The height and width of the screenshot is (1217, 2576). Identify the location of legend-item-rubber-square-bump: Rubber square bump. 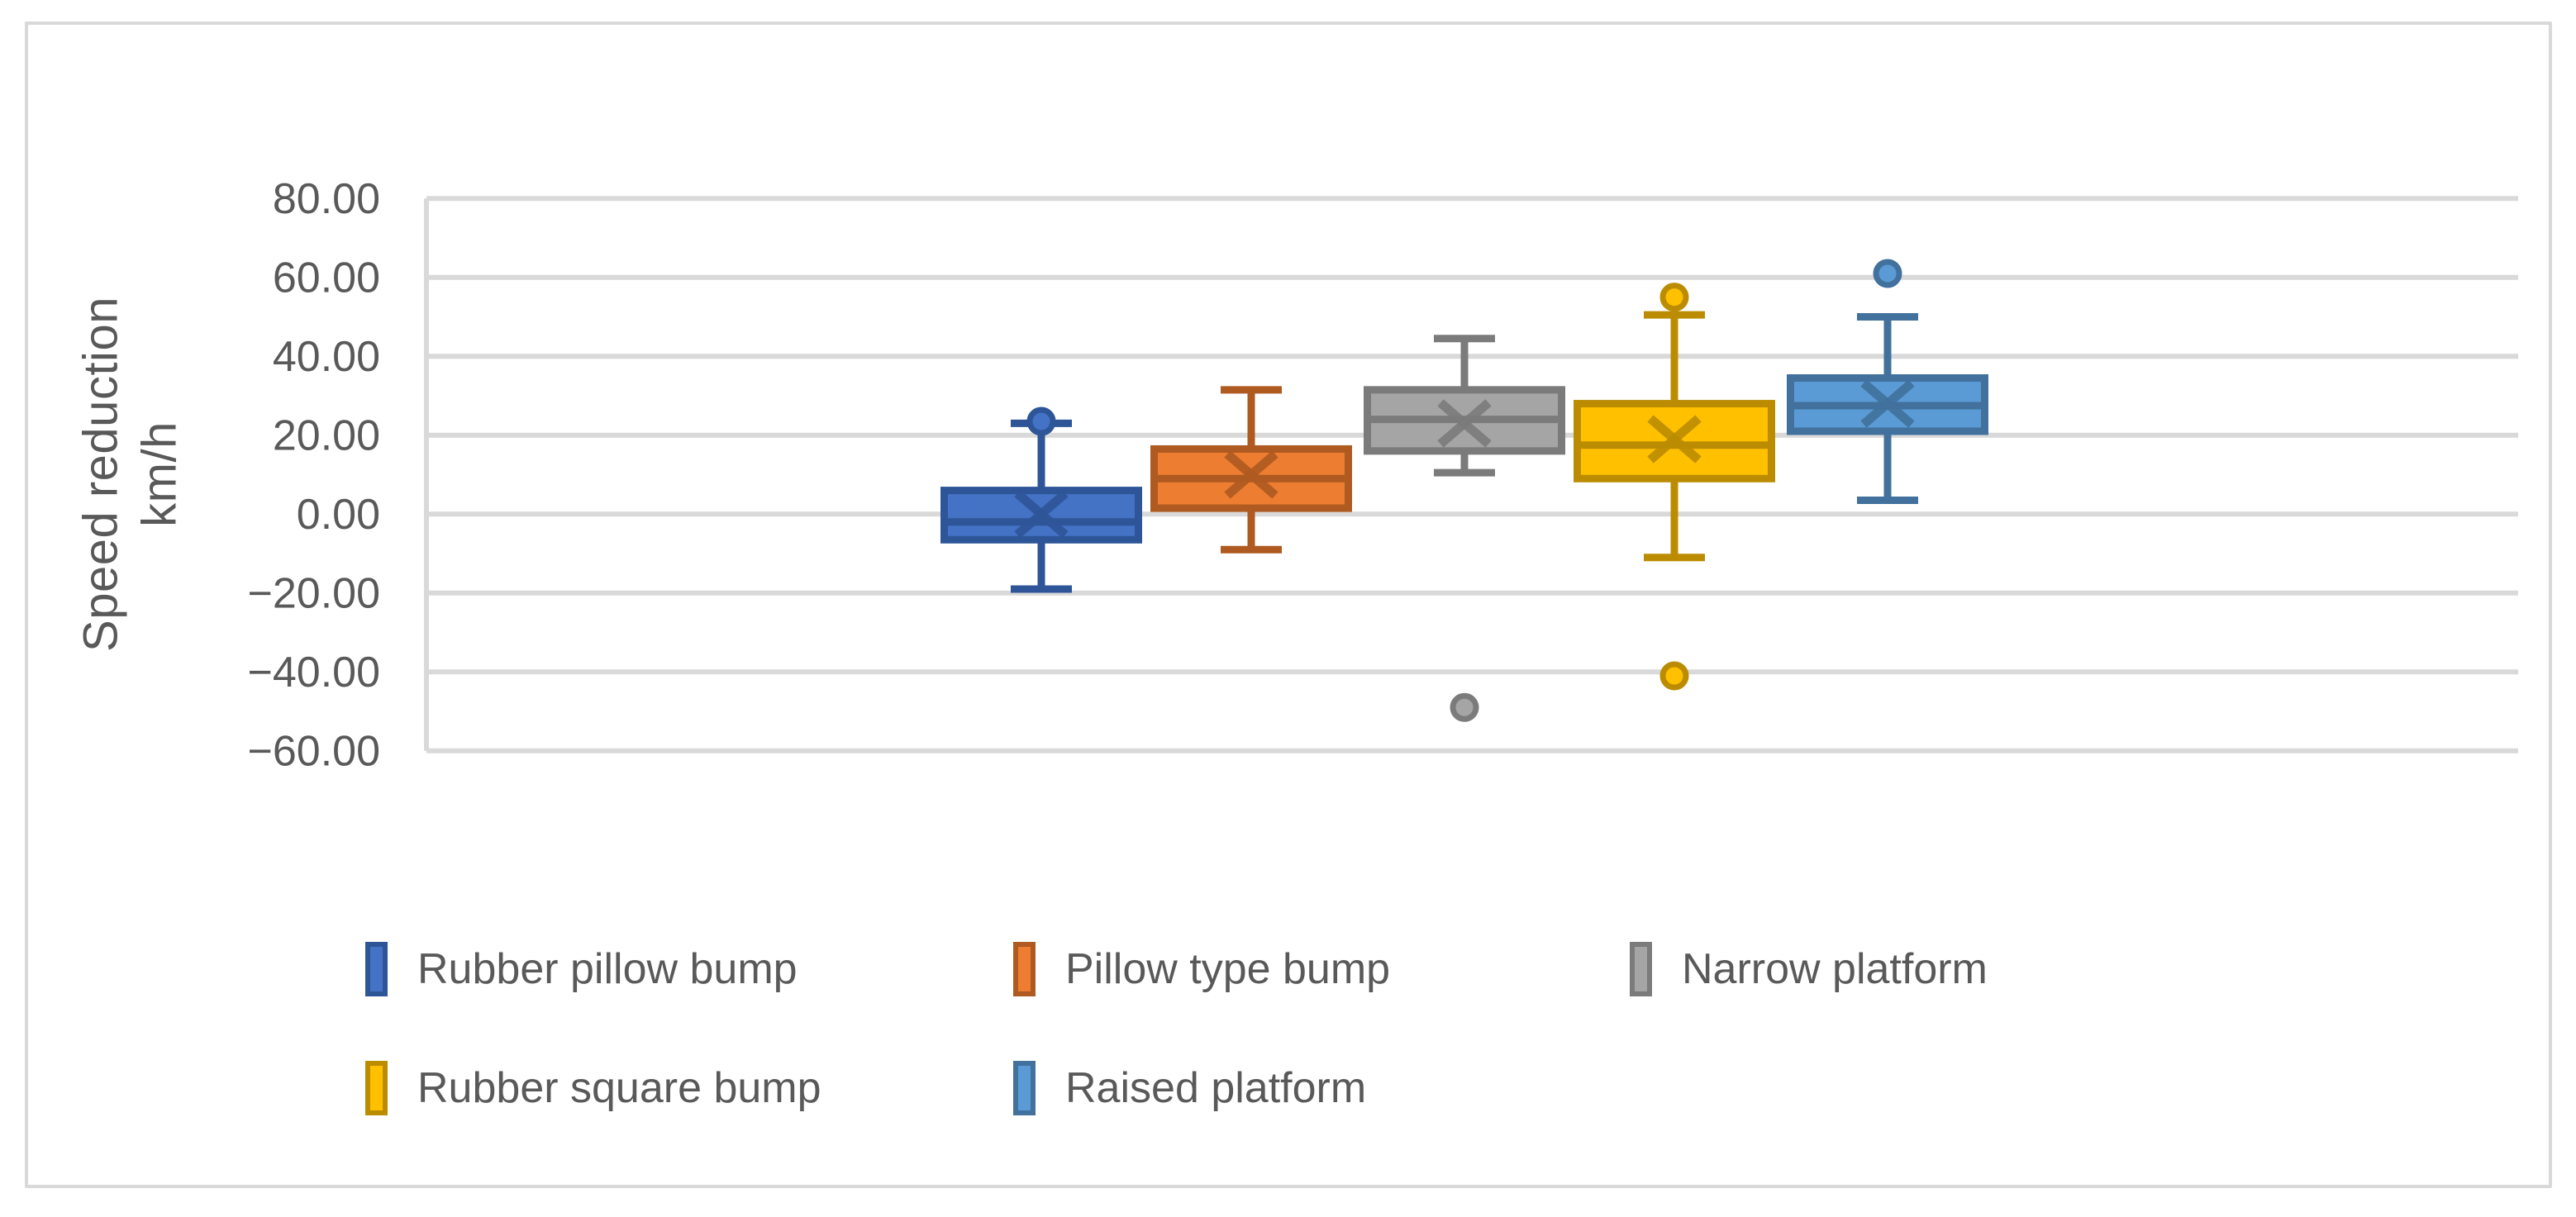
(593, 1088).